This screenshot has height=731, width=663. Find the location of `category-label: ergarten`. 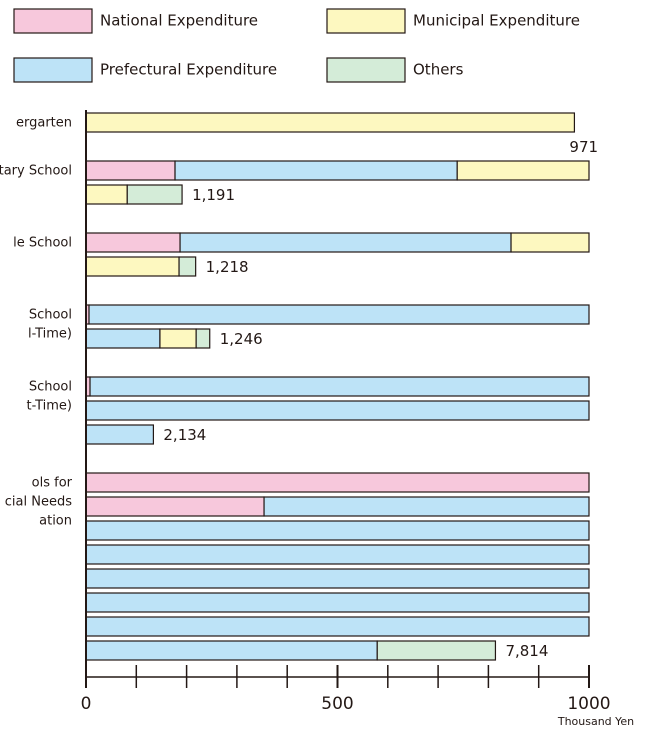

category-label: ergarten is located at coordinates (44, 123).